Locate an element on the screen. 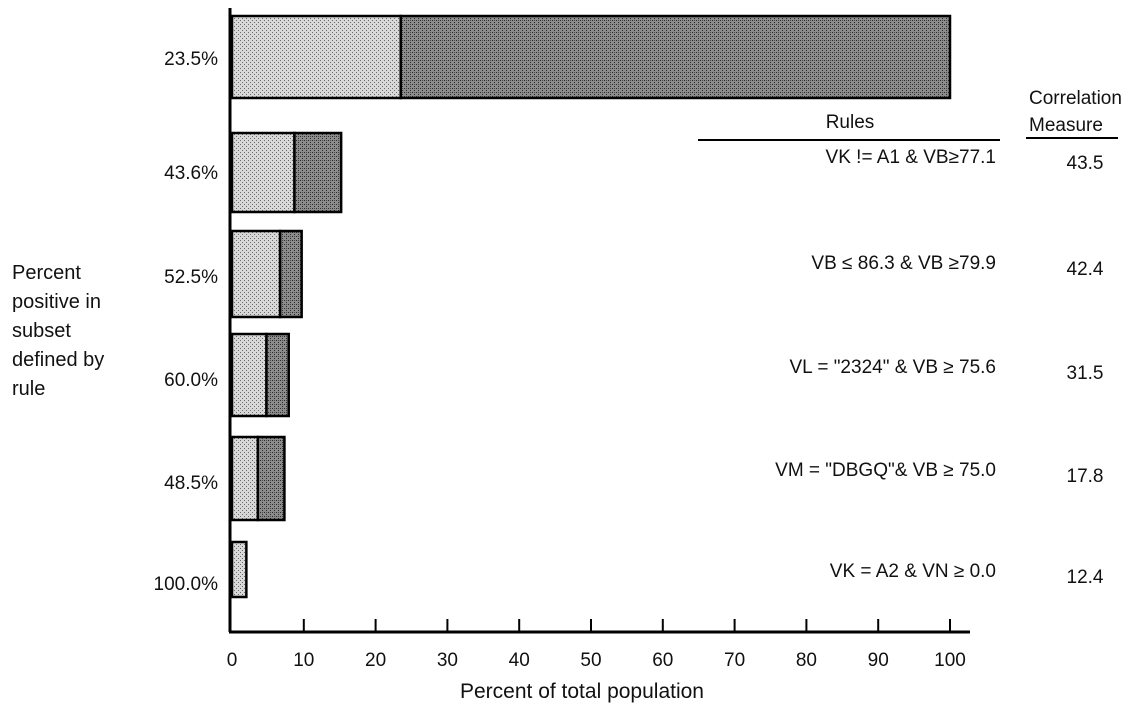 Image resolution: width=1147 pixels, height=714 pixels. y-axis-label: Percent positive in subset defined by rule is located at coordinates (58, 331).